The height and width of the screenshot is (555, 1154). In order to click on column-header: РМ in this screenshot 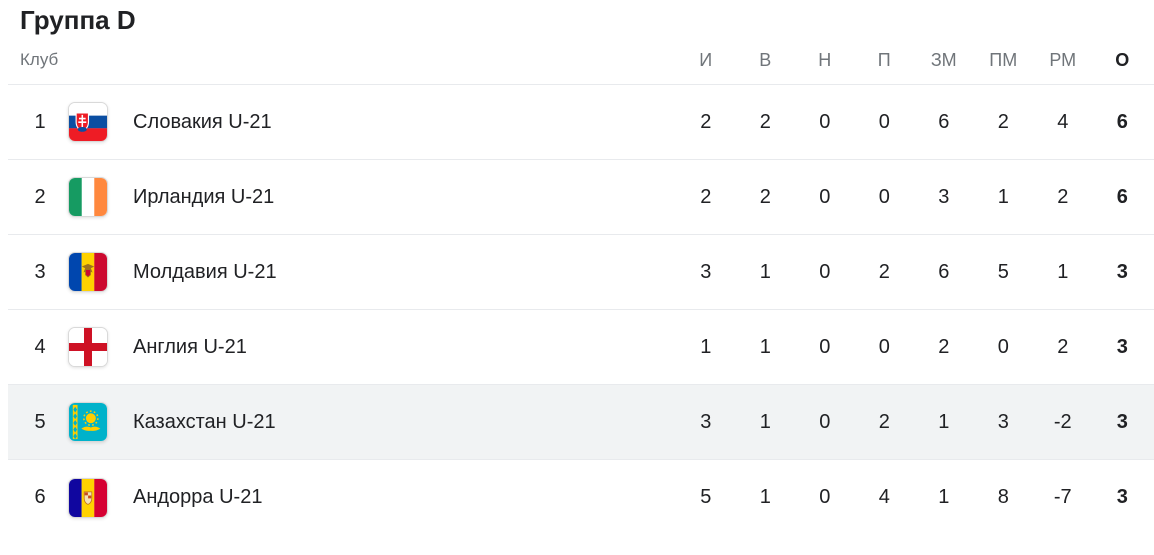, I will do `click(1063, 59)`.